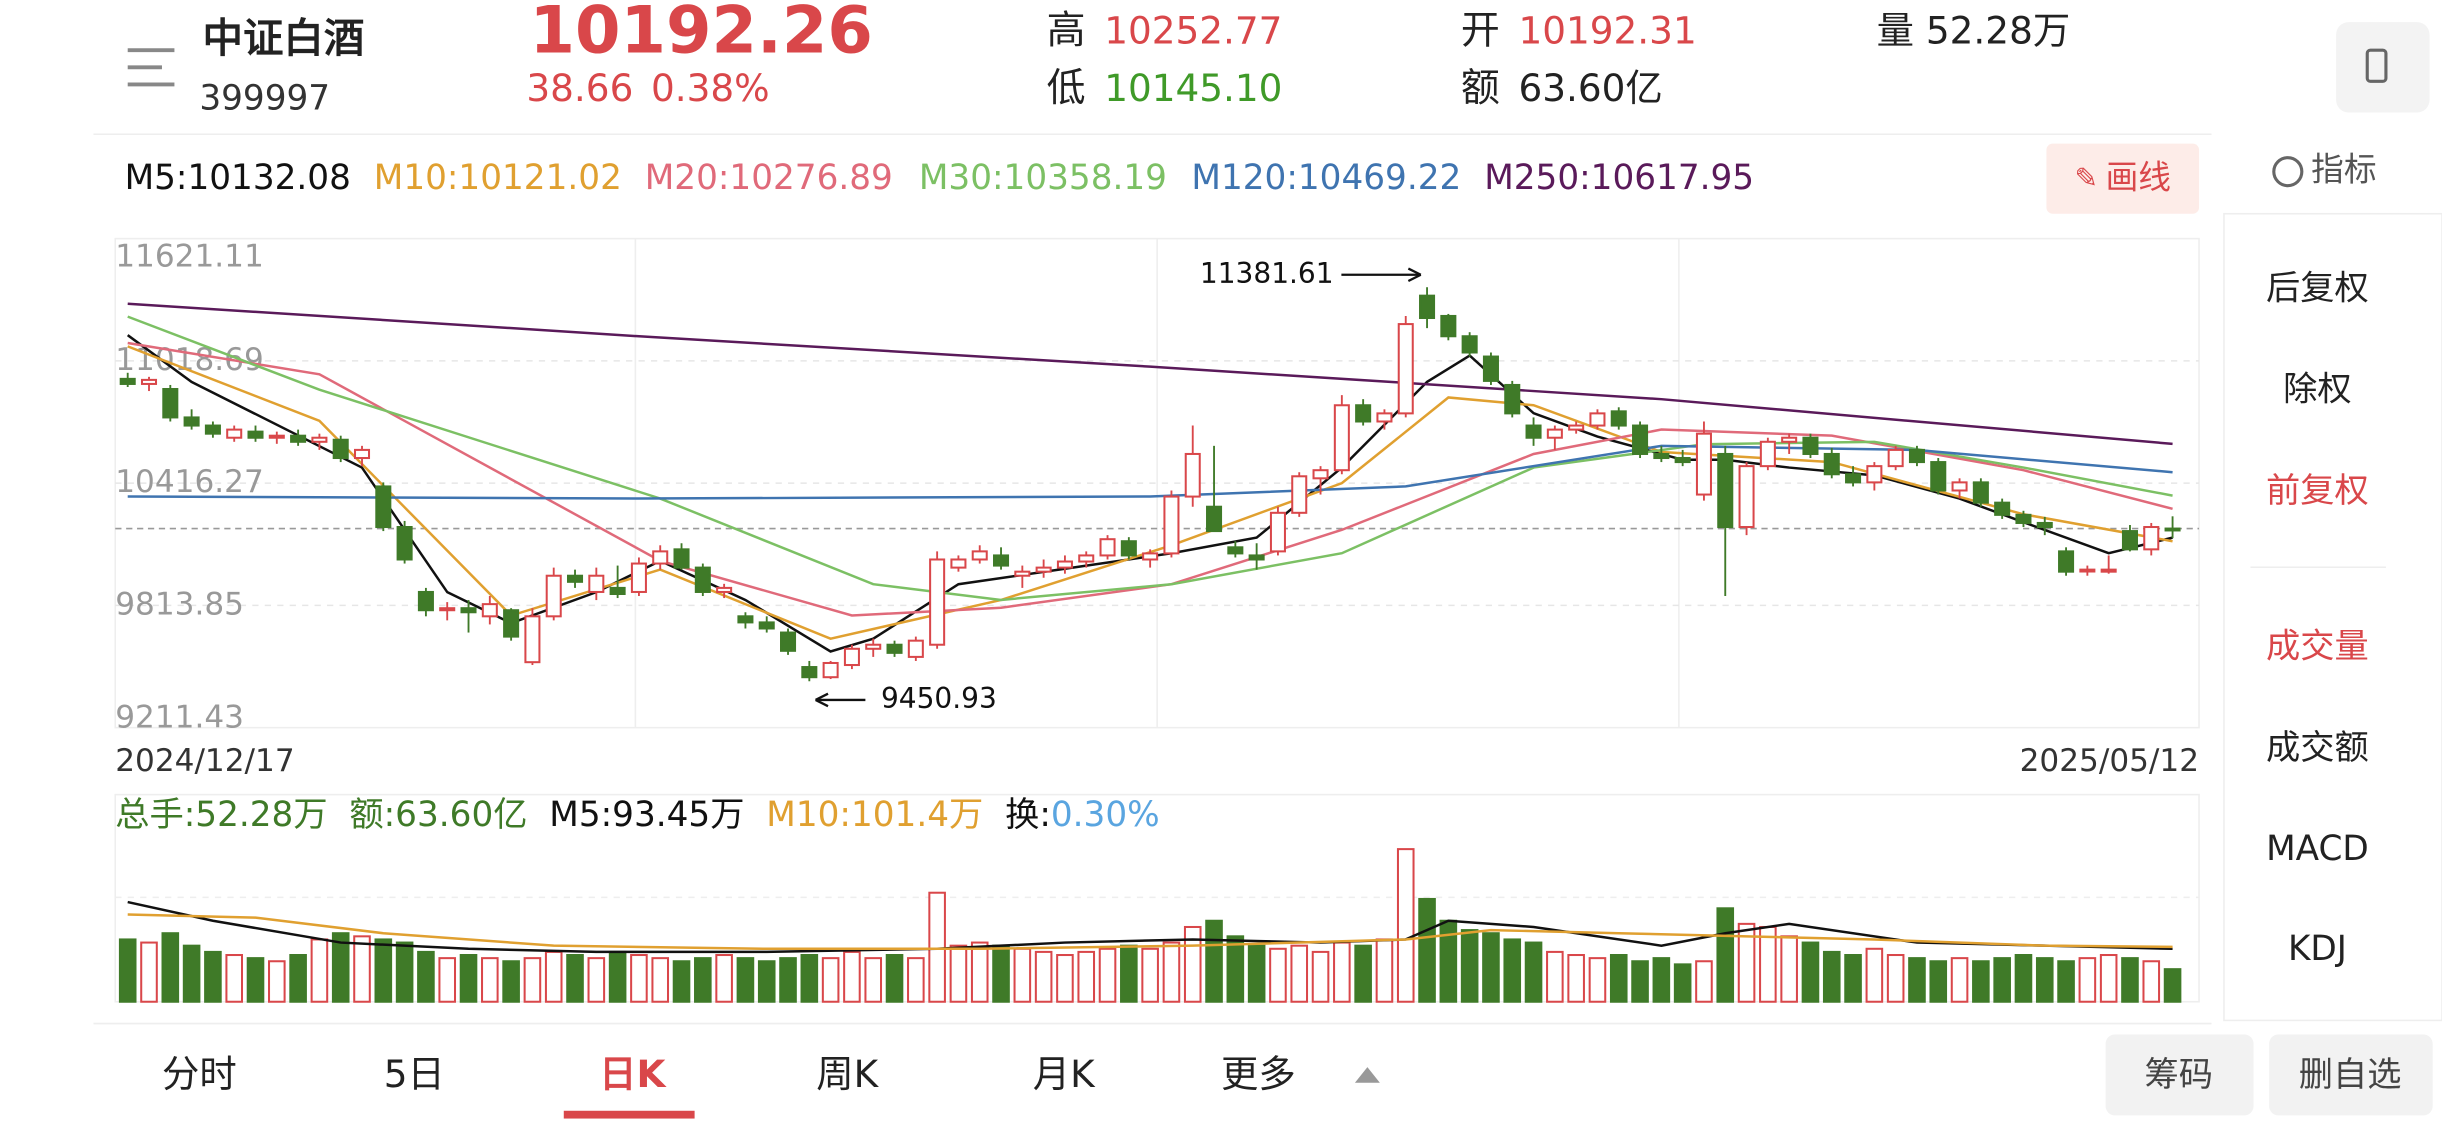 The image size is (2442, 1122). What do you see at coordinates (2317, 647) in the screenshot?
I see `side-menu-item: 成交量` at bounding box center [2317, 647].